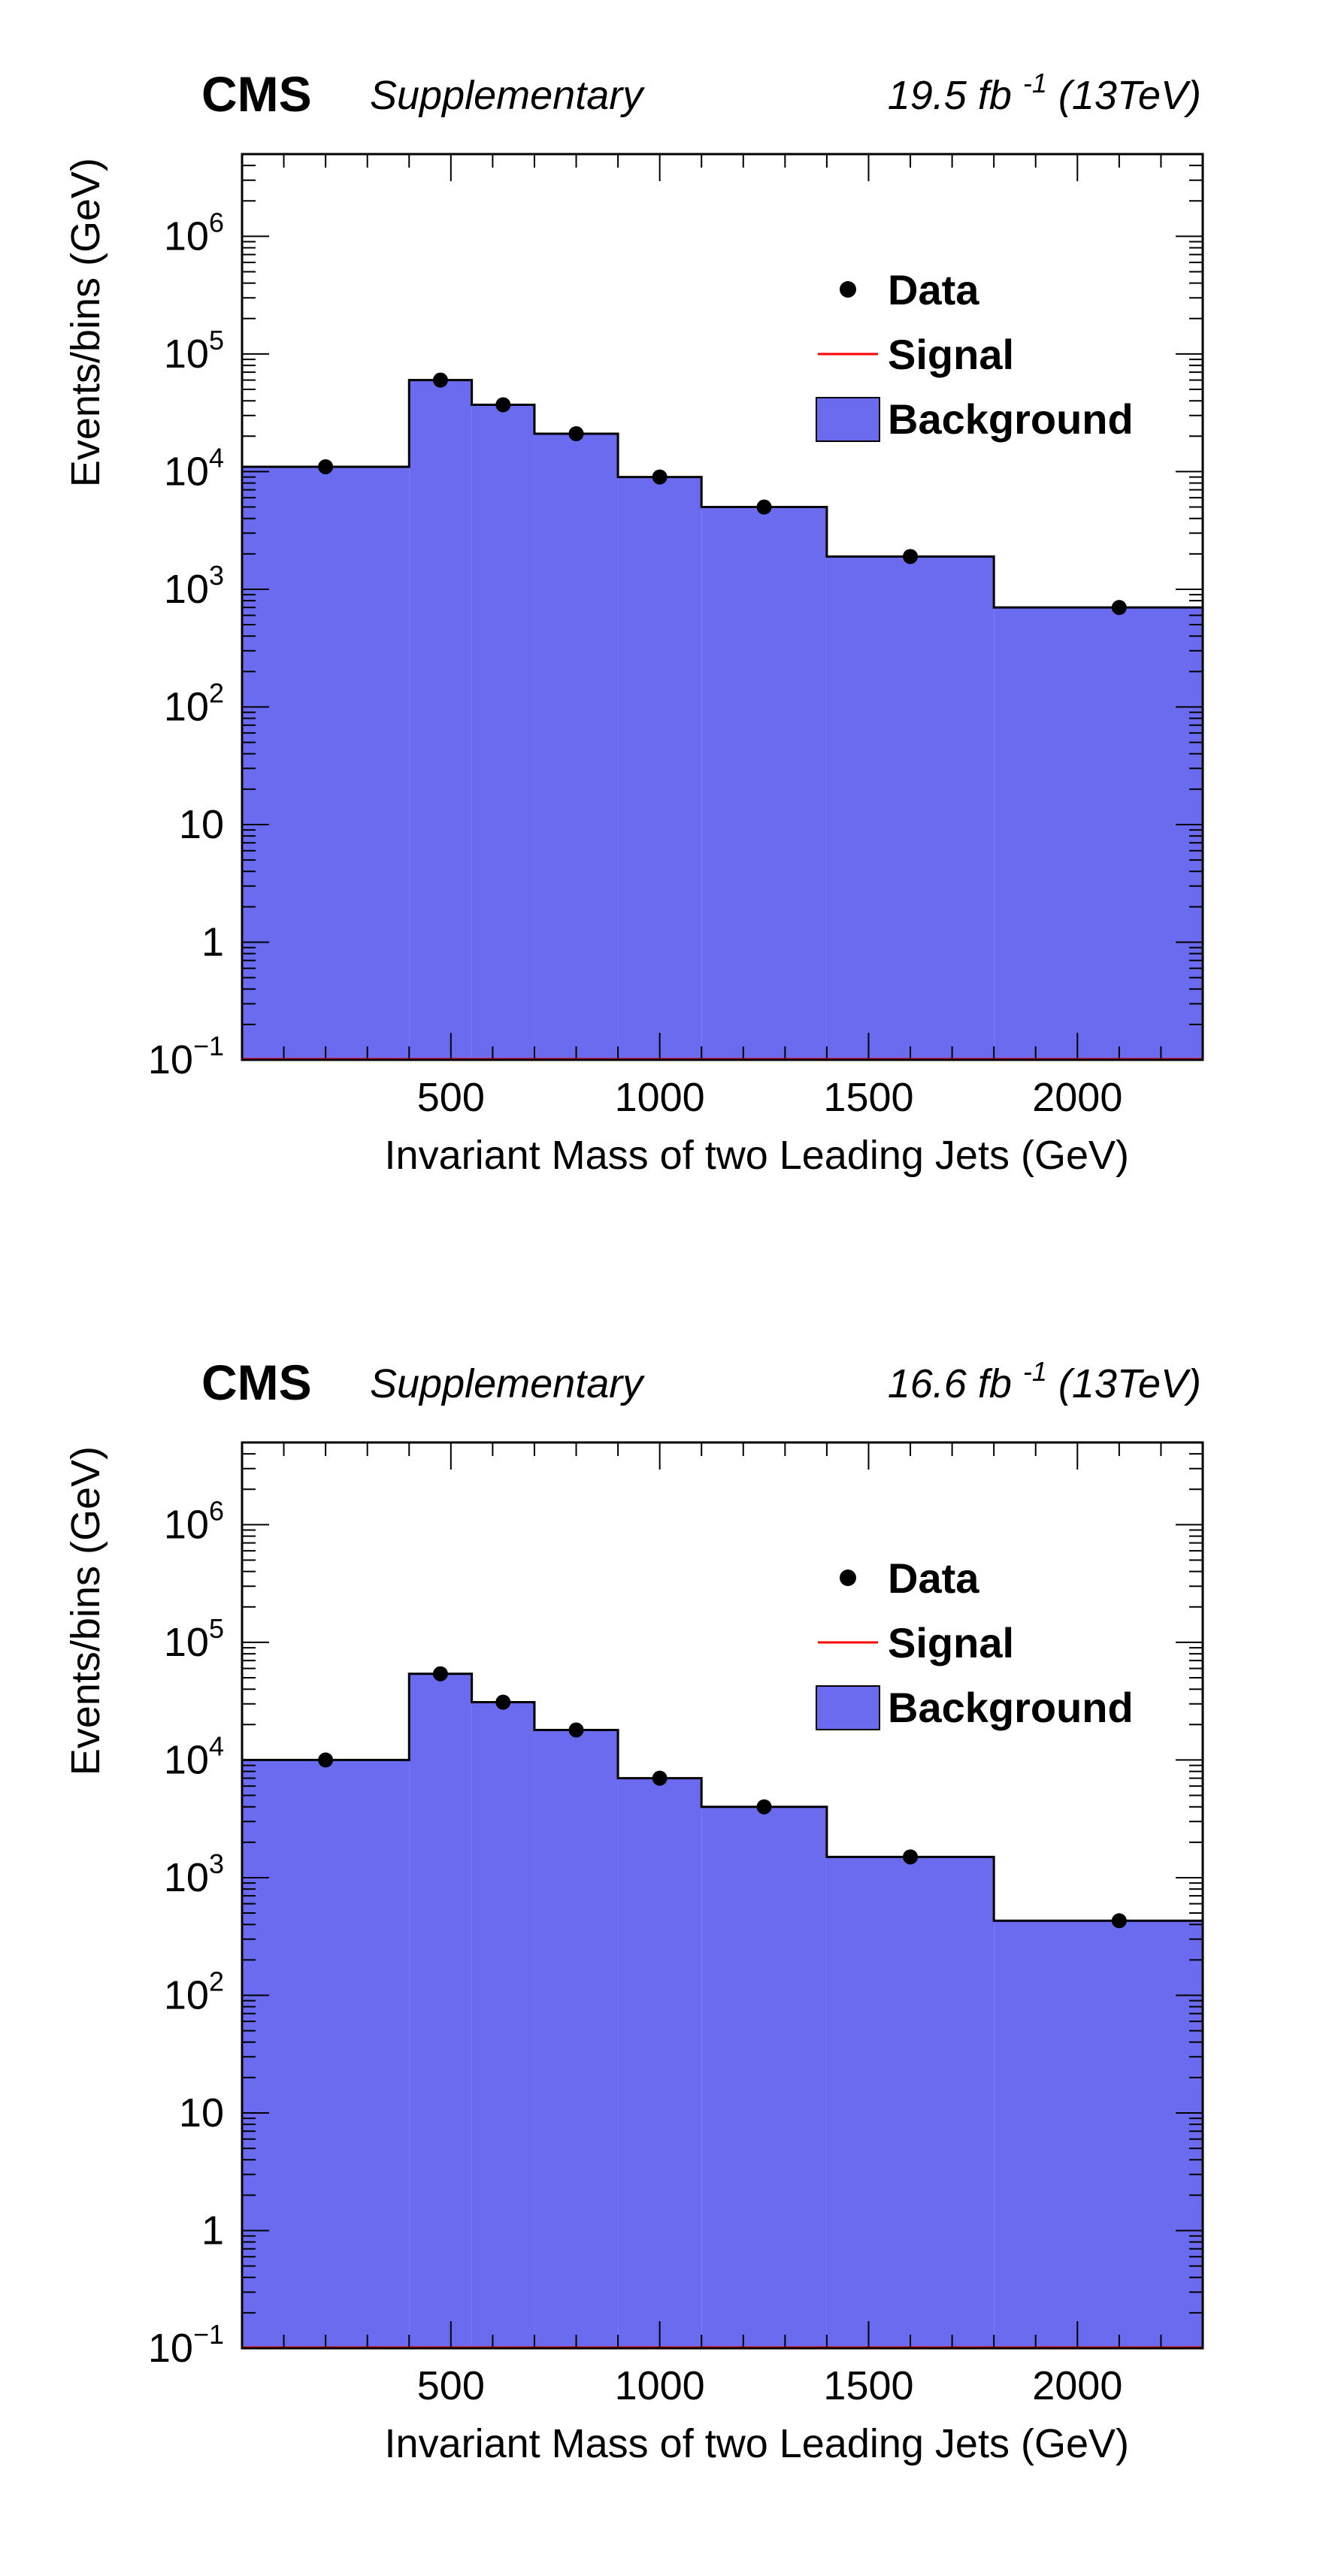  I want to click on legend-entry-data: Data, so click(933, 289).